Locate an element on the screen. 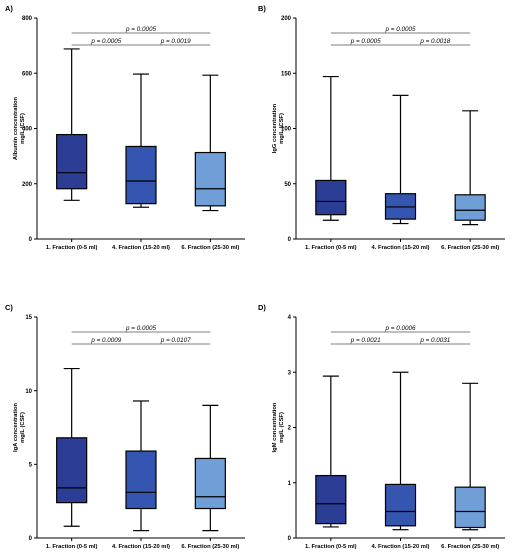  p-value-label: p = 0.0031 is located at coordinates (434, 340).